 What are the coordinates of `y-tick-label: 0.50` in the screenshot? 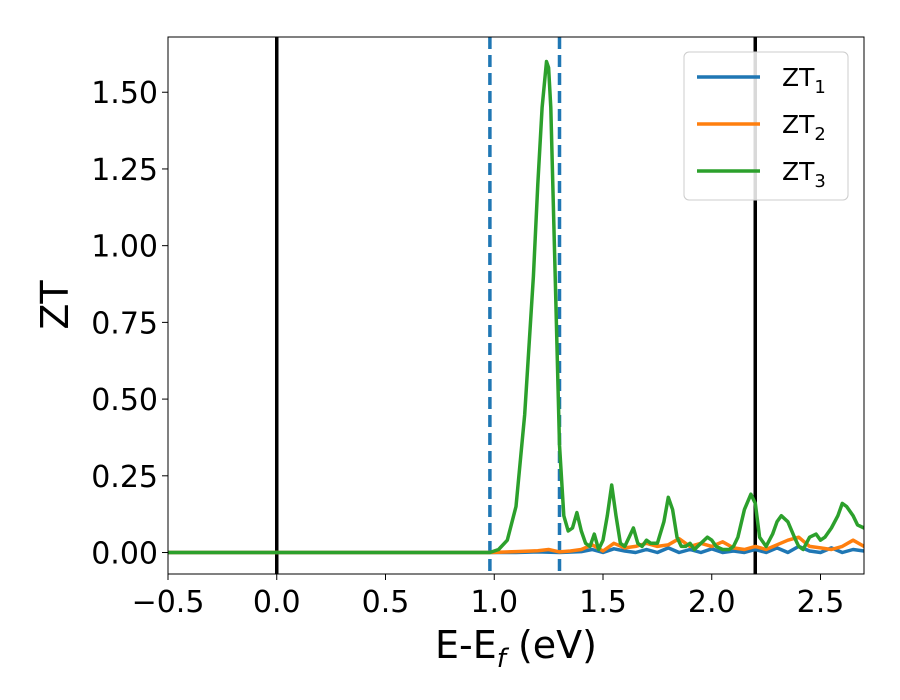 It's located at (124, 400).